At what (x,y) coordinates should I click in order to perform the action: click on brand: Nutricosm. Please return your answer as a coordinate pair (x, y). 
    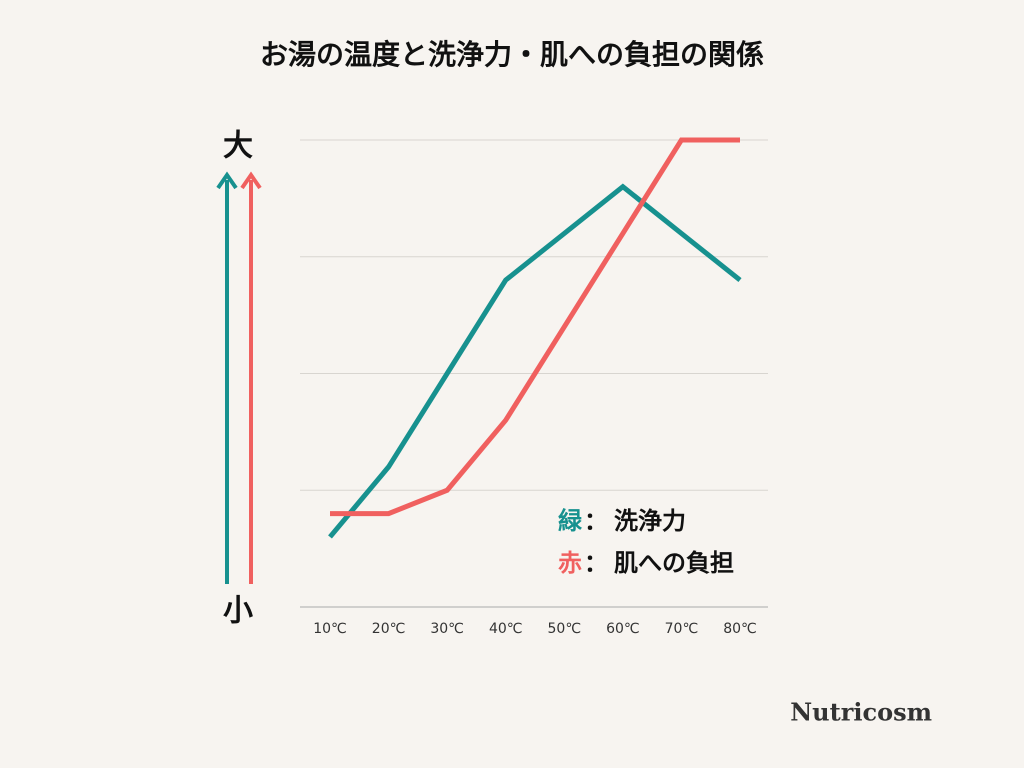
    Looking at the image, I should click on (861, 712).